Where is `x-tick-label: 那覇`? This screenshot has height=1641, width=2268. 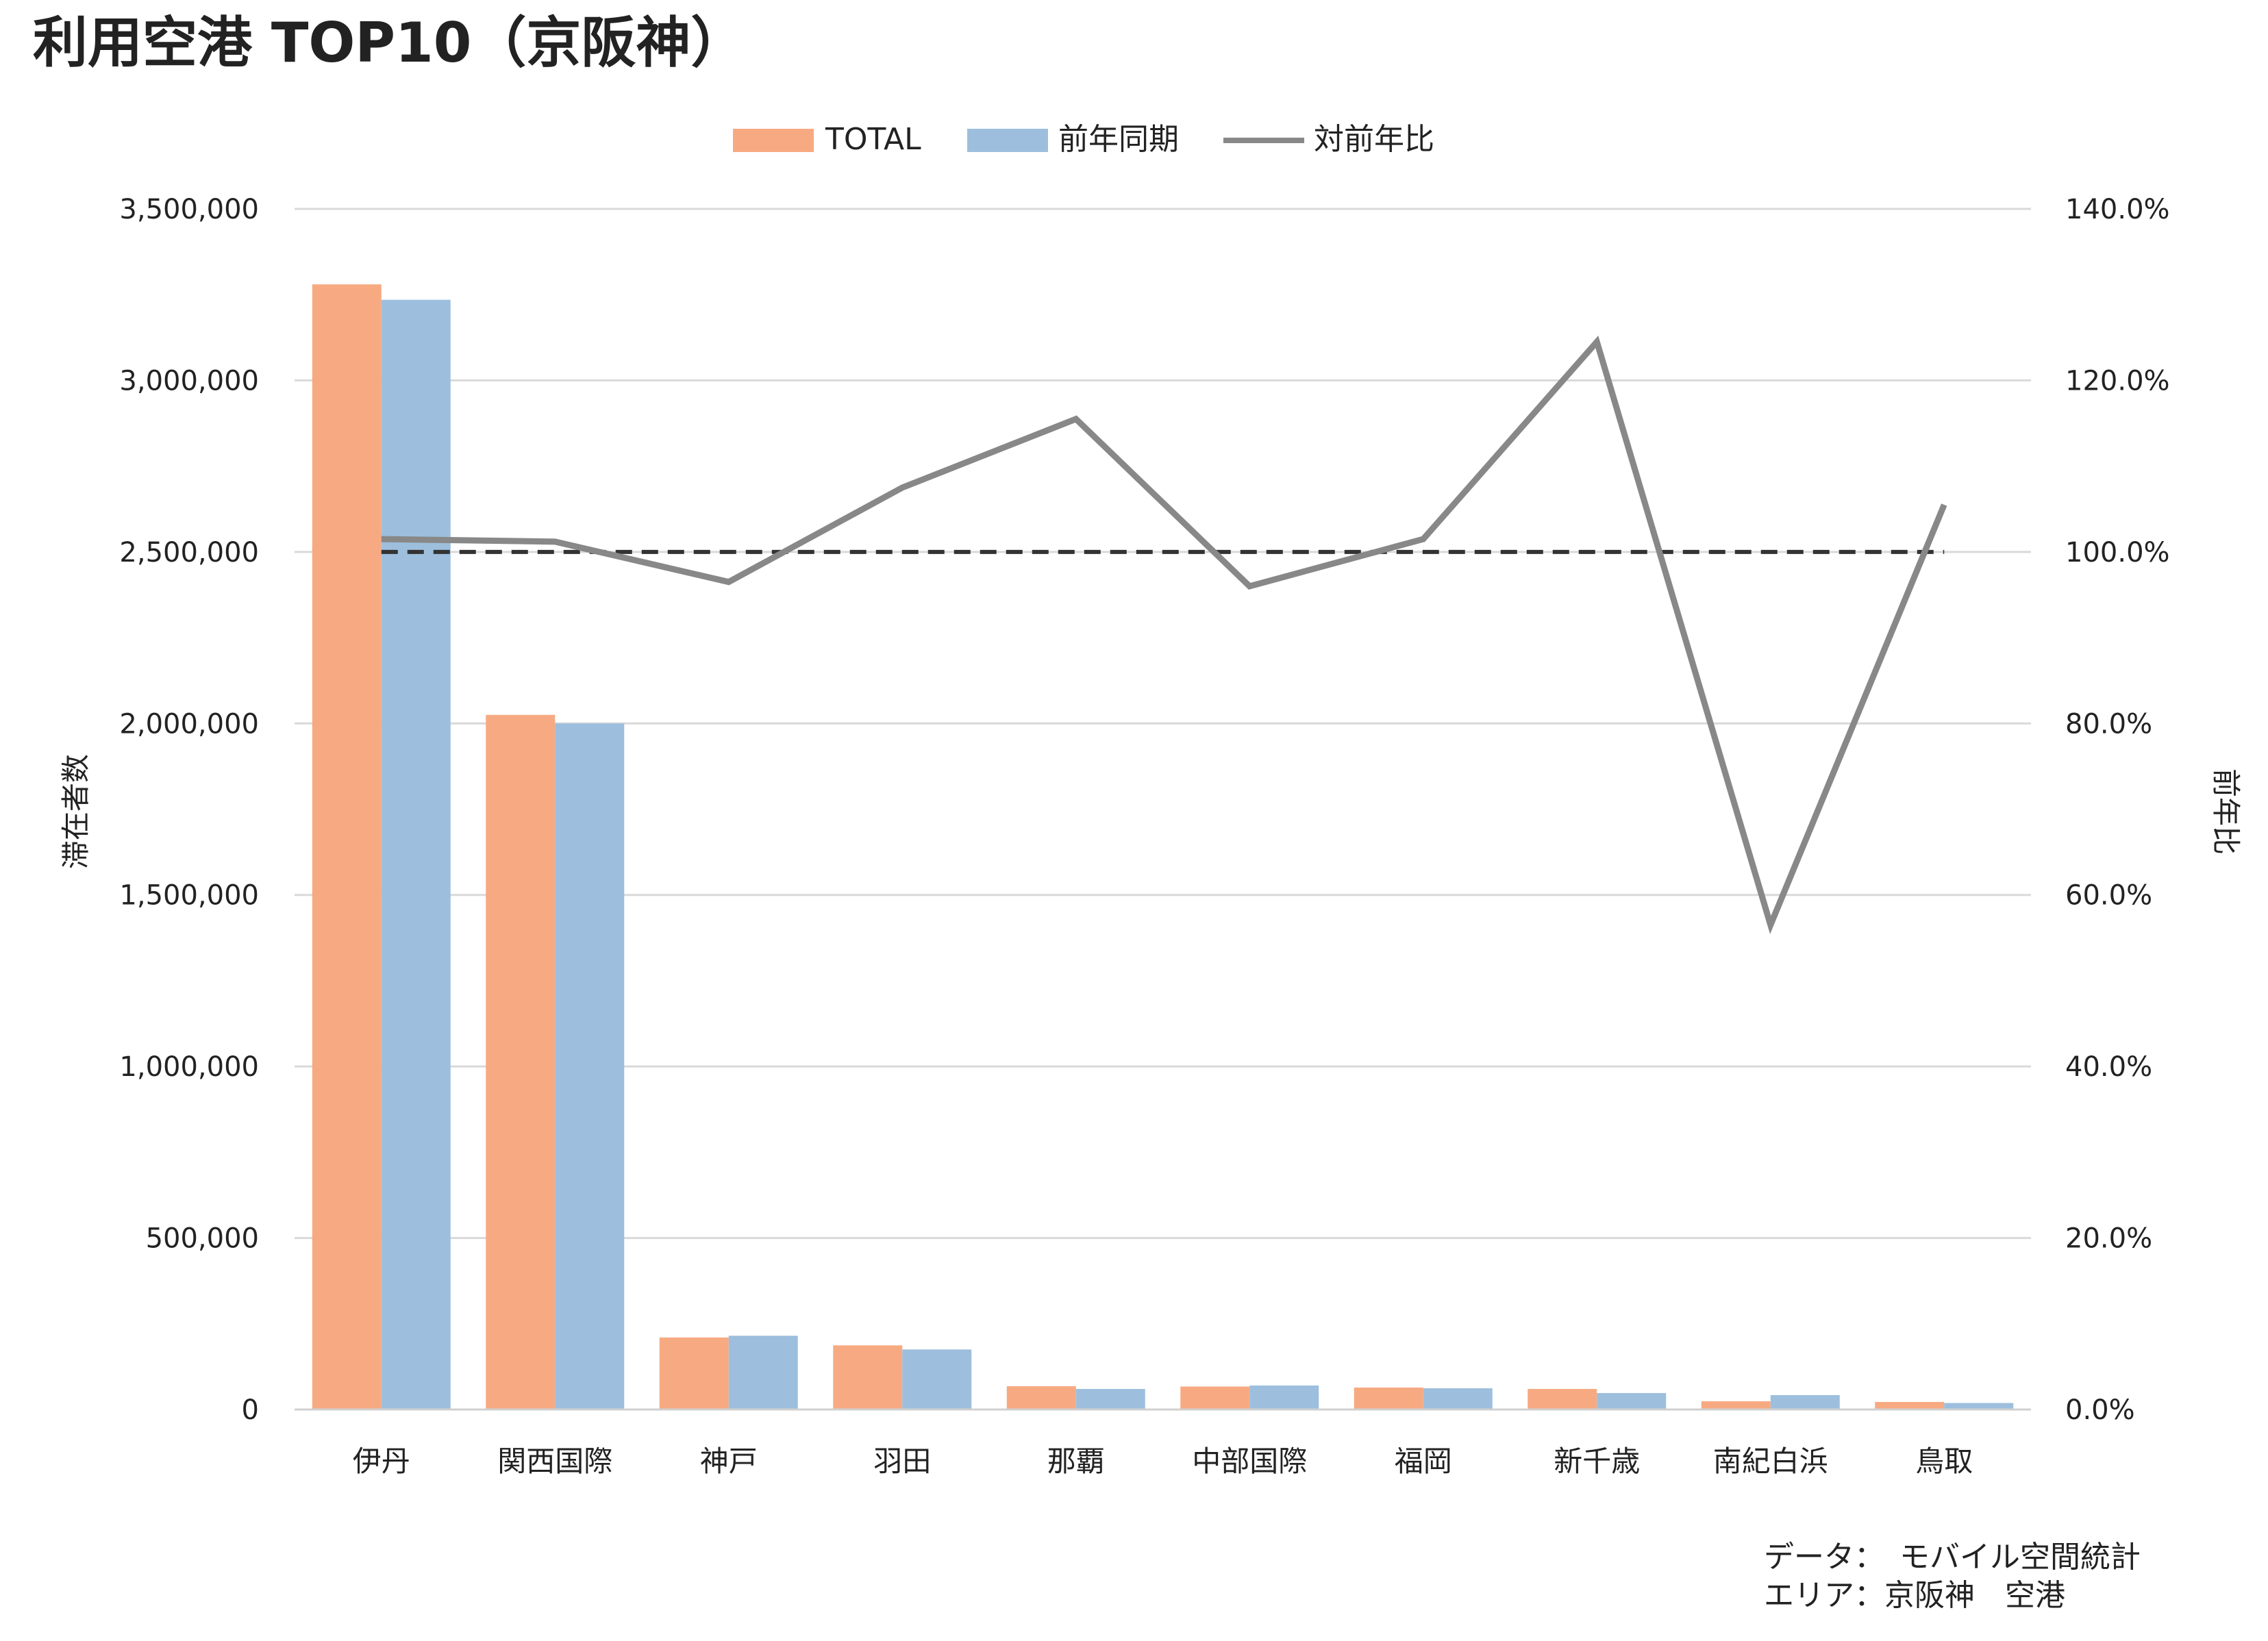 x-tick-label: 那覇 is located at coordinates (1076, 1461).